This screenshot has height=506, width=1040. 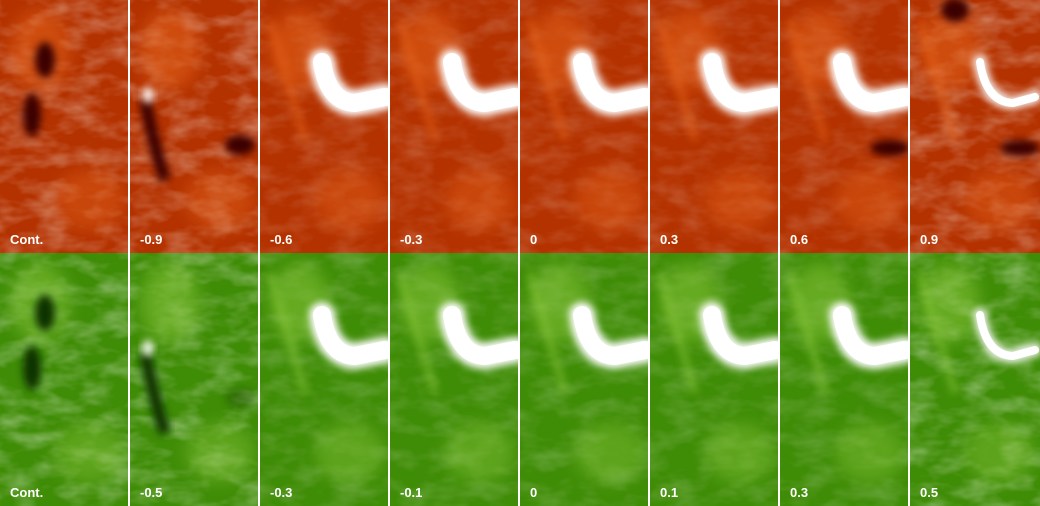 What do you see at coordinates (411, 492) in the screenshot?
I see `panel-label: -0.1` at bounding box center [411, 492].